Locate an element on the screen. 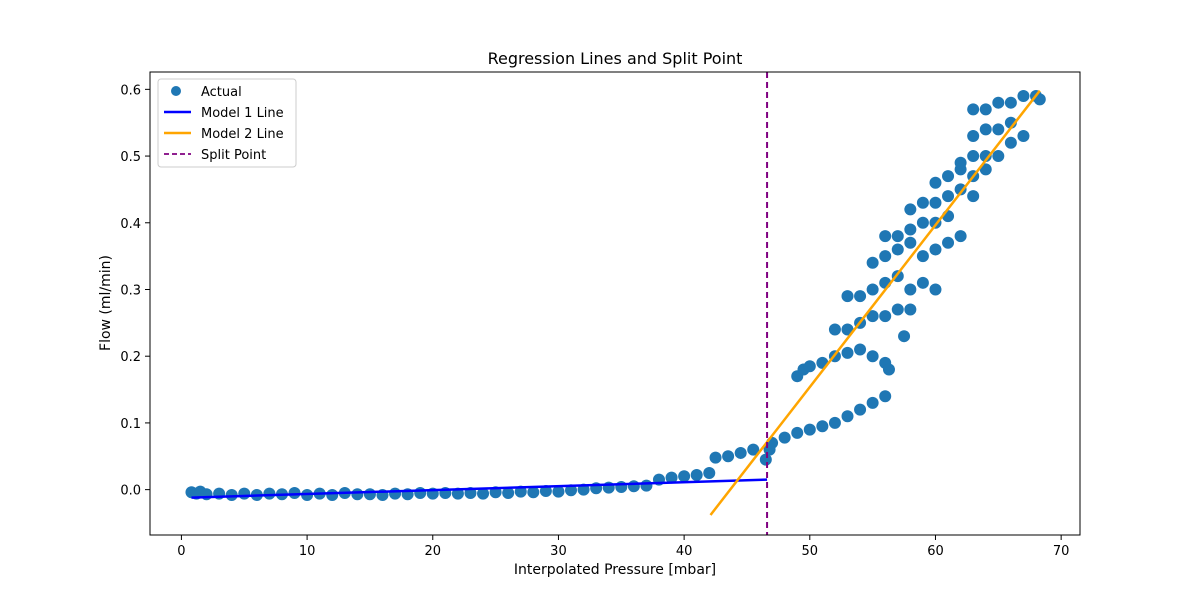 Image resolution: width=1200 pixels, height=600 pixels. y-tick-label: 0.6 is located at coordinates (130, 90).